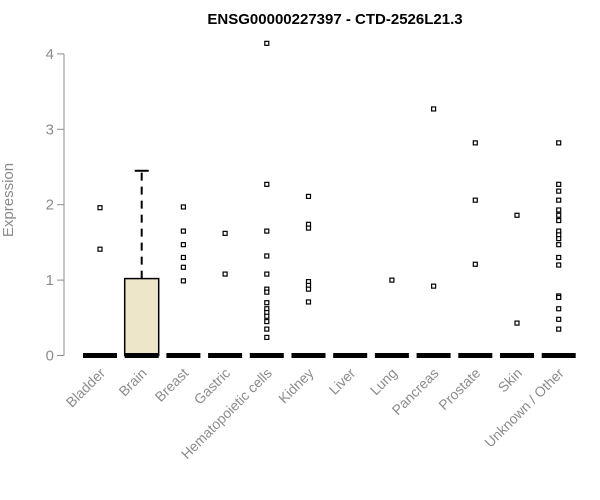 This screenshot has width=600, height=500. I want to click on box-brain, so click(141, 263).